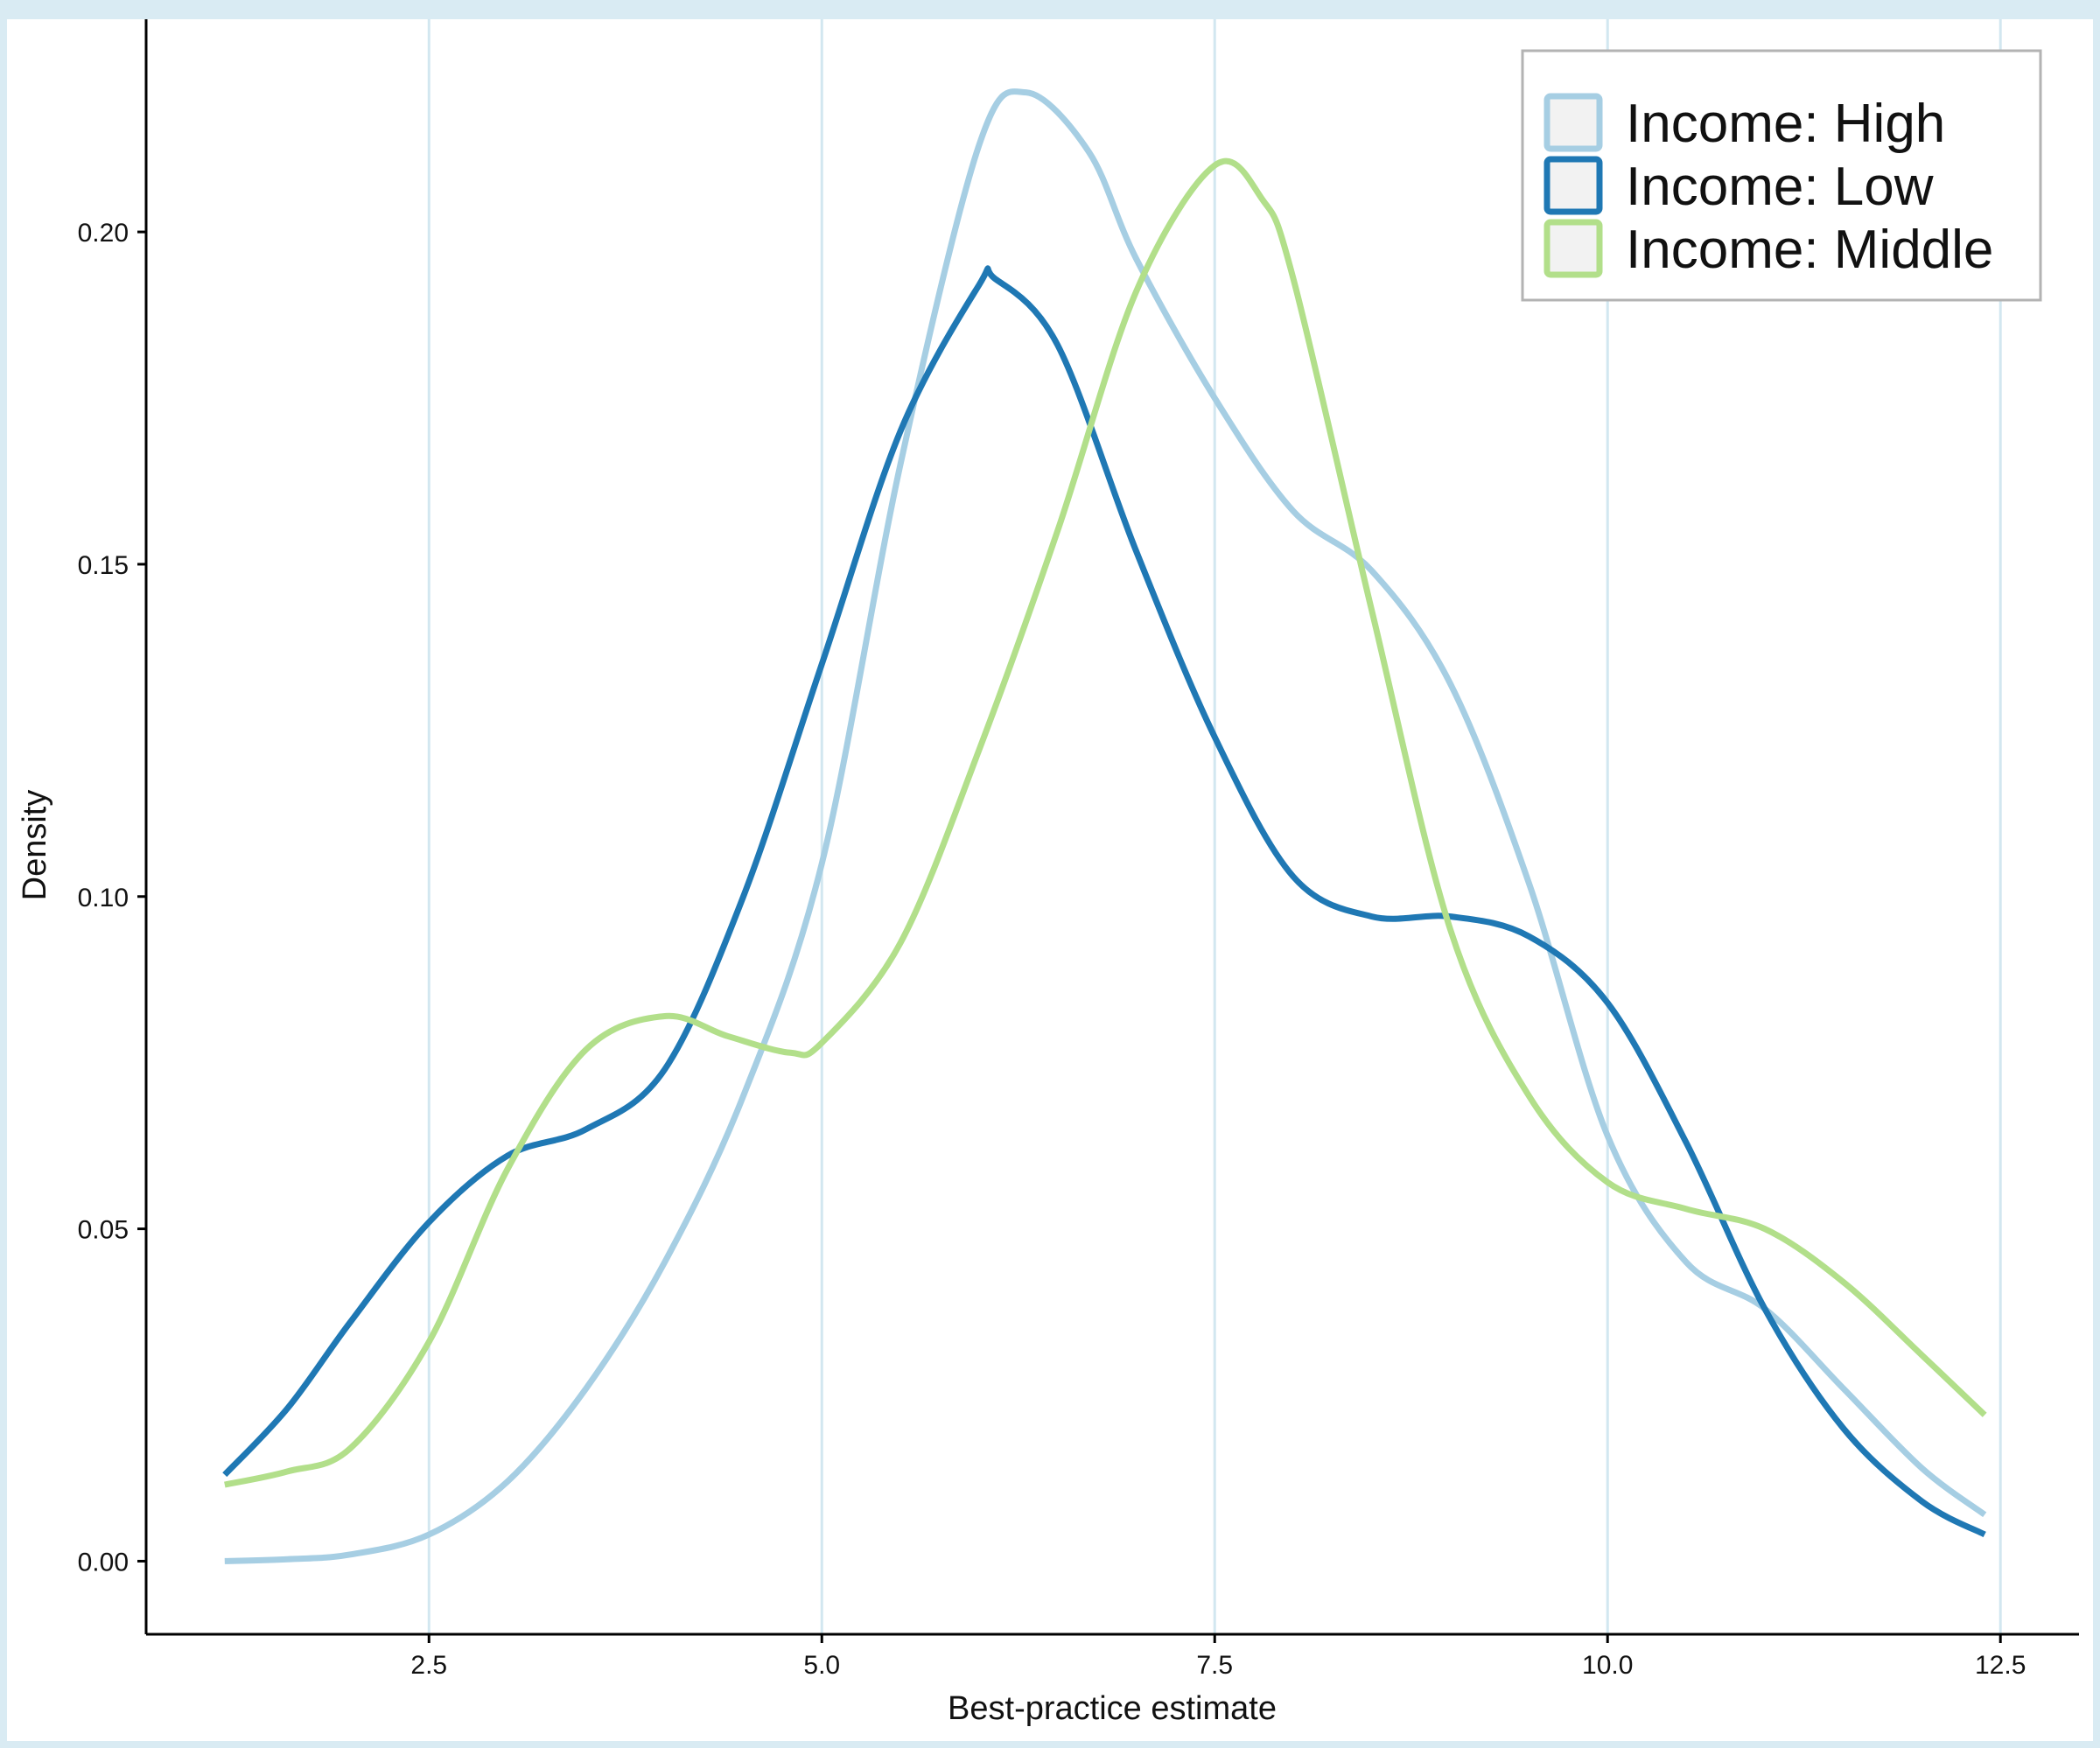 The image size is (2100, 1748). What do you see at coordinates (821, 1666) in the screenshot?
I see `x-tick-label: 5.0` at bounding box center [821, 1666].